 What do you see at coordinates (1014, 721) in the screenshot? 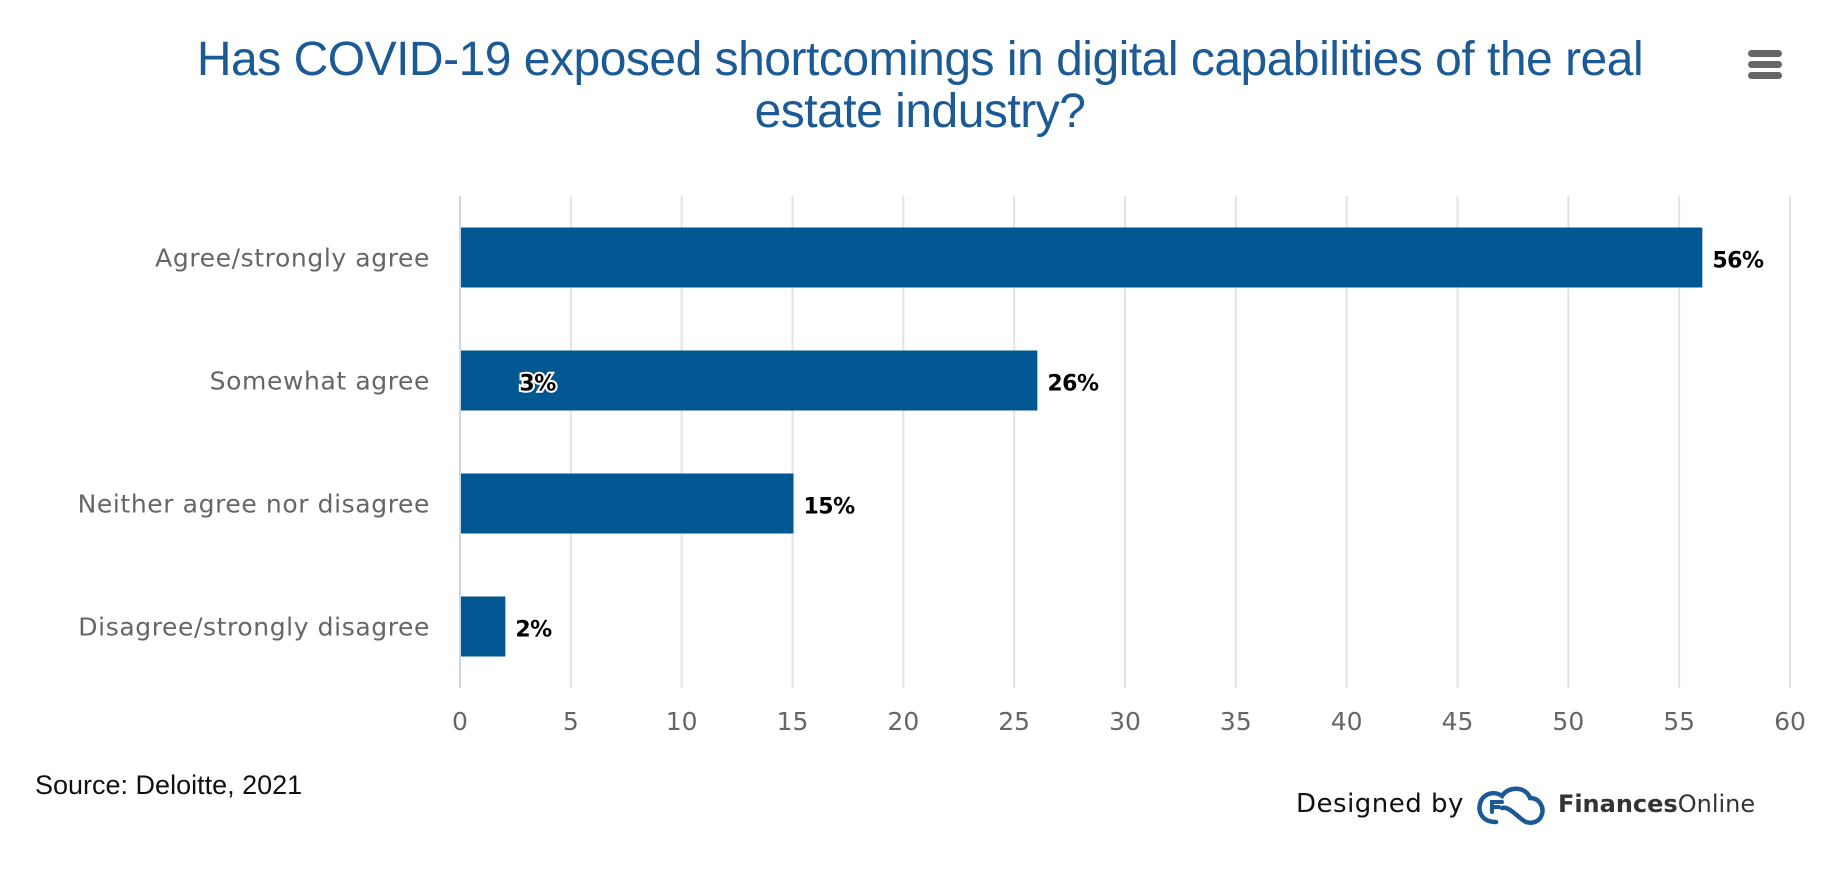
I see `x-tick-label: 25` at bounding box center [1014, 721].